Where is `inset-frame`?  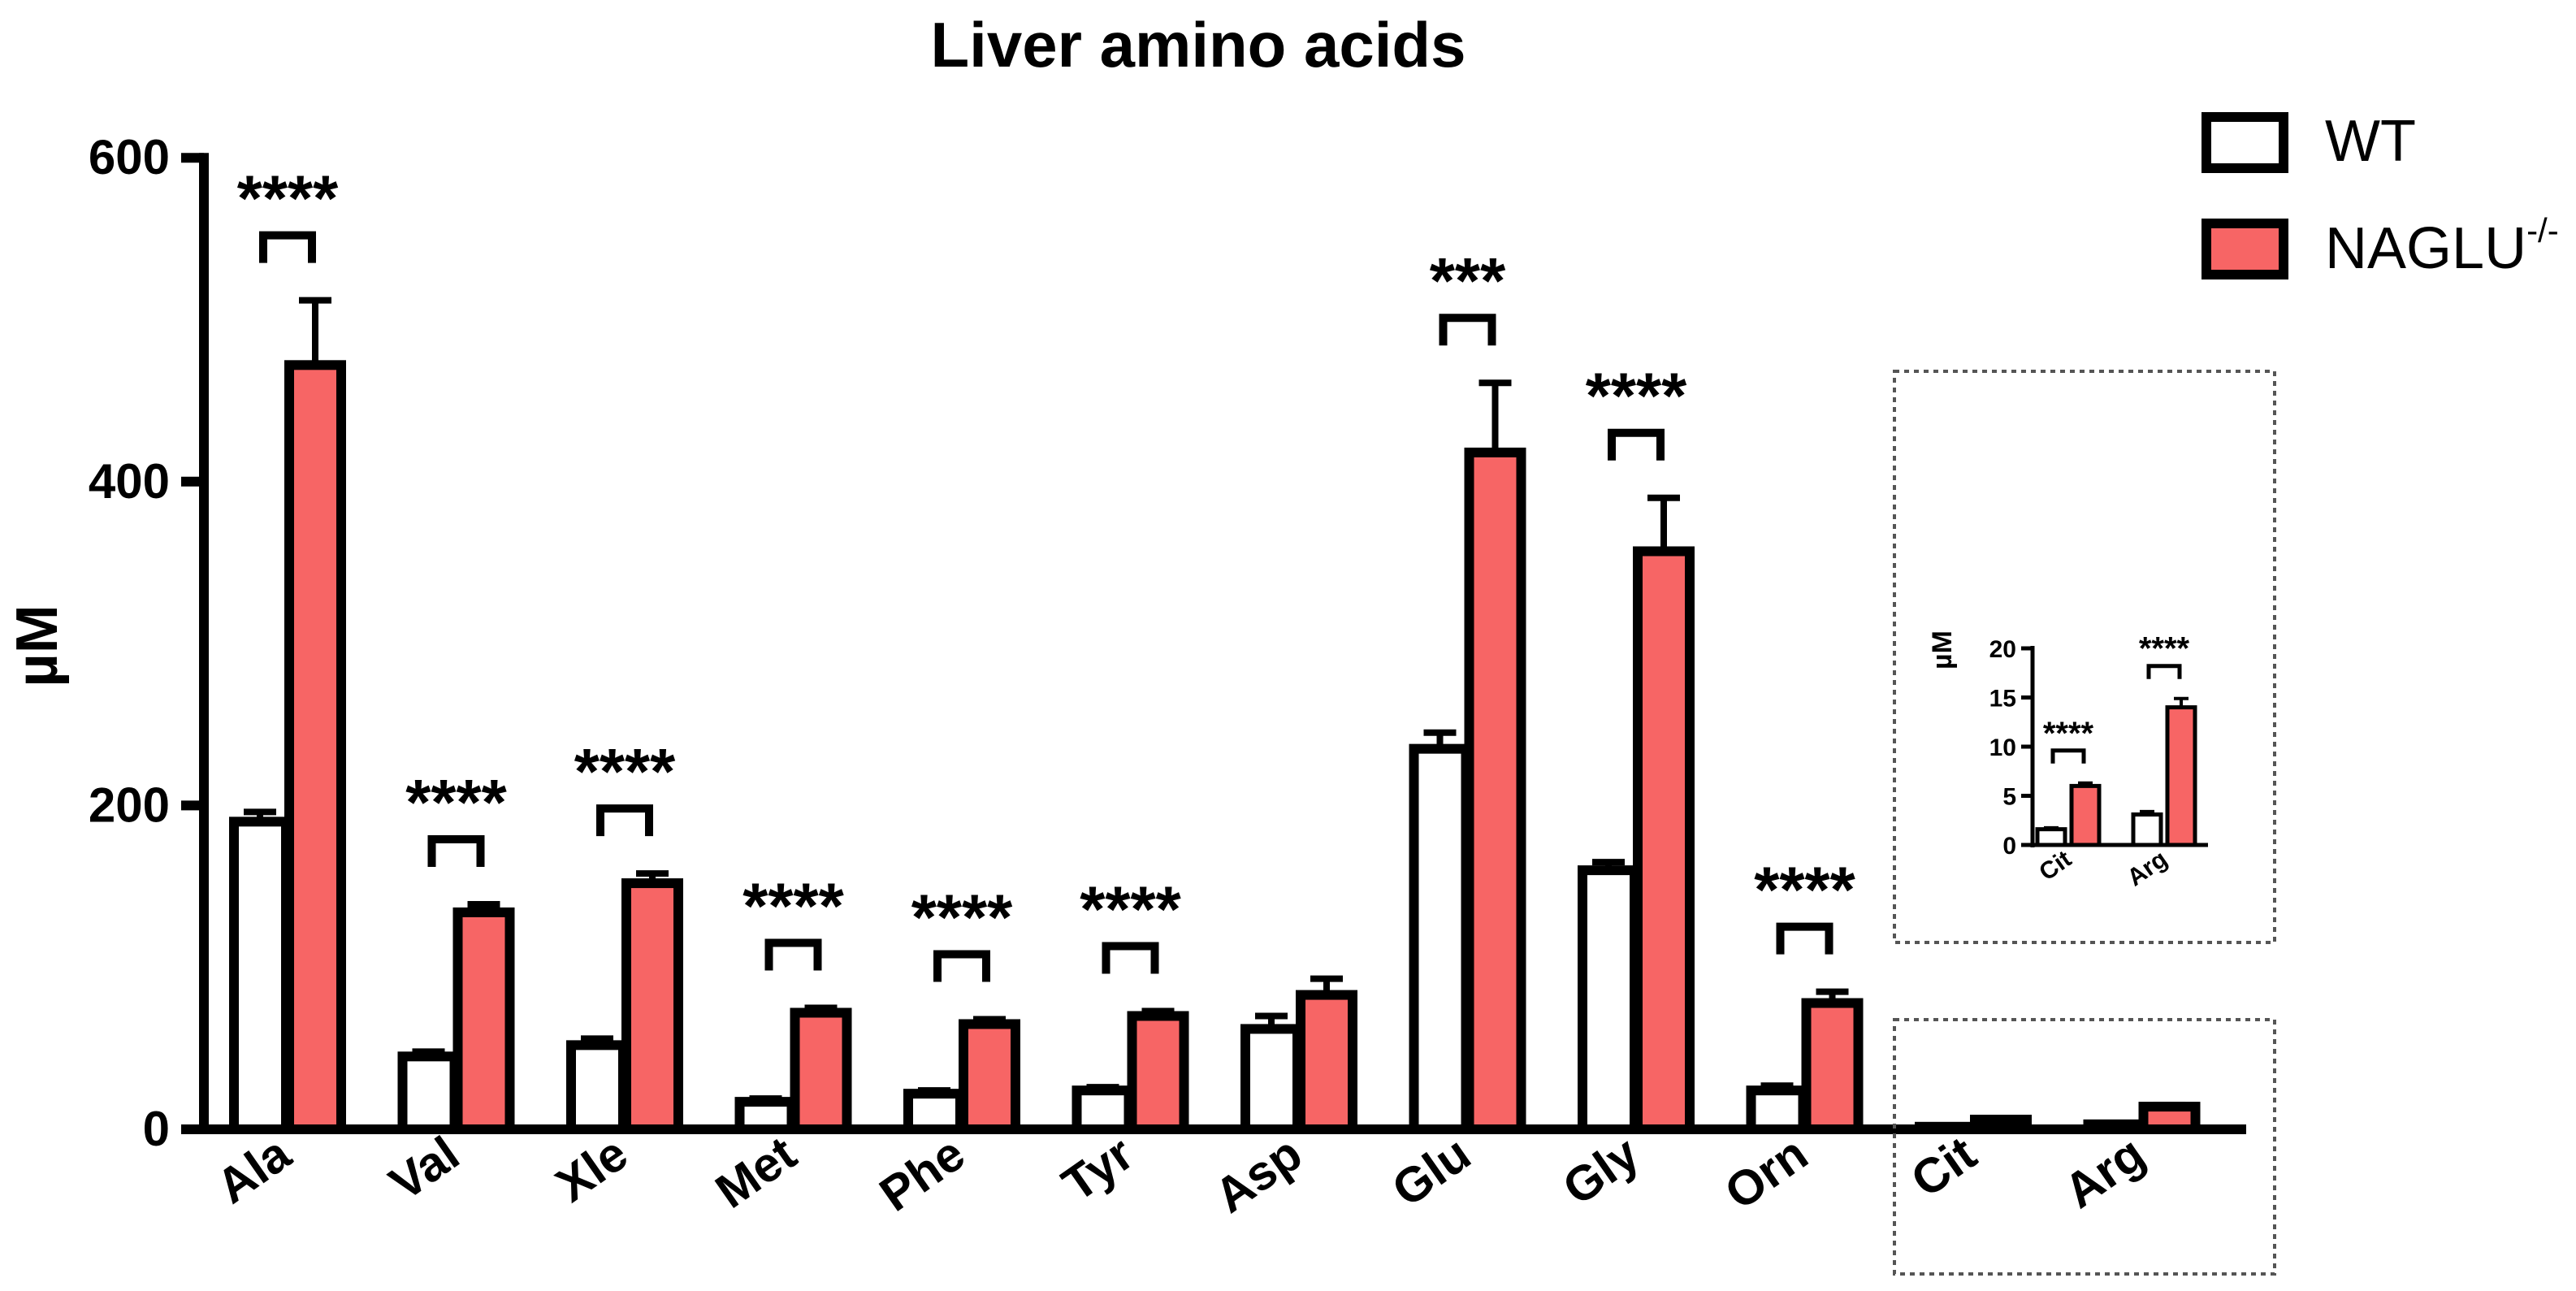
inset-frame is located at coordinates (2084, 657).